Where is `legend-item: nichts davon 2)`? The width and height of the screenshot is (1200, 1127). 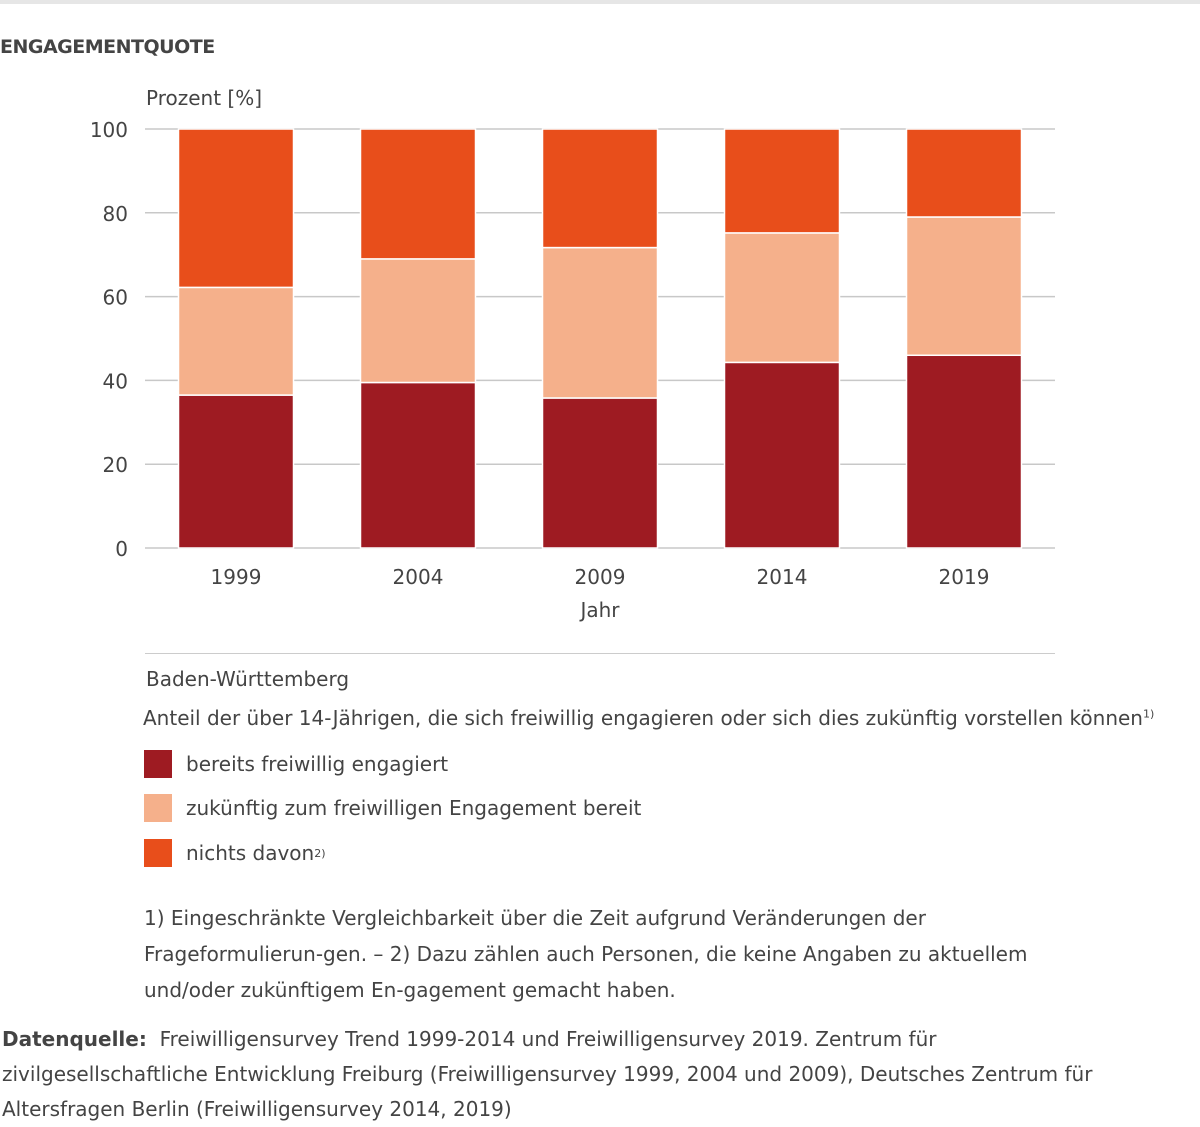
legend-item: nichts davon 2) is located at coordinates (235, 853).